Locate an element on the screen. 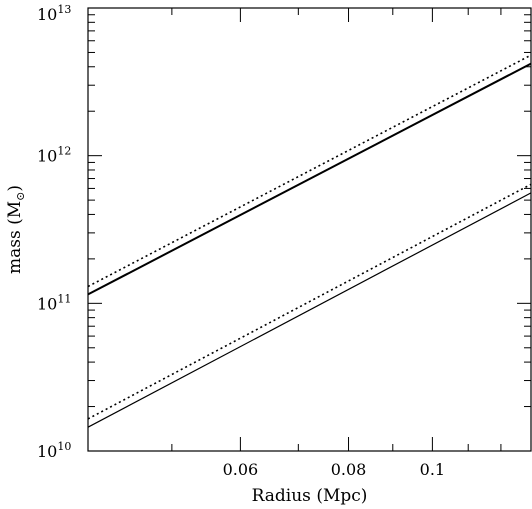 This screenshot has height=509, width=532. x-tick-label: 0.06 is located at coordinates (241, 469).